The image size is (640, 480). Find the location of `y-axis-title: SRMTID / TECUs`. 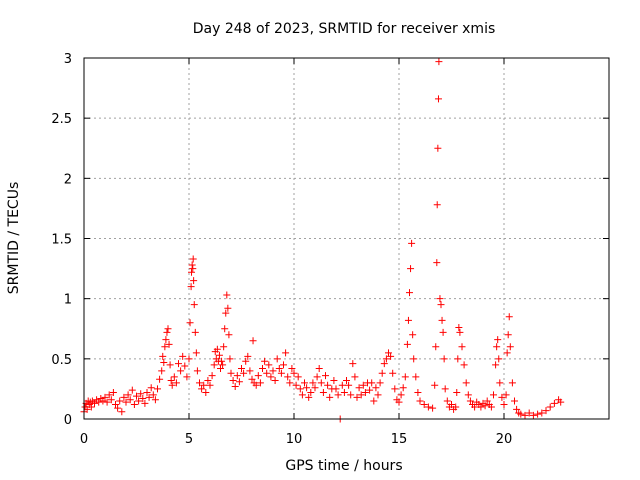

y-axis-title: SRMTID / TECUs is located at coordinates (14, 238).